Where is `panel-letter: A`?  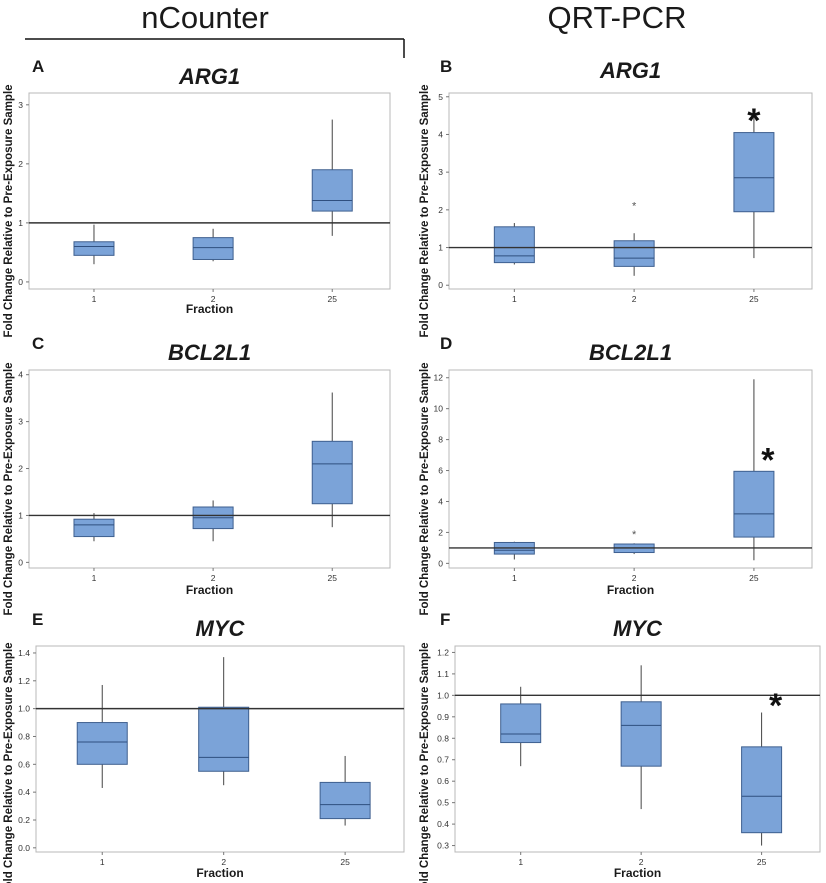 panel-letter: A is located at coordinates (38, 66).